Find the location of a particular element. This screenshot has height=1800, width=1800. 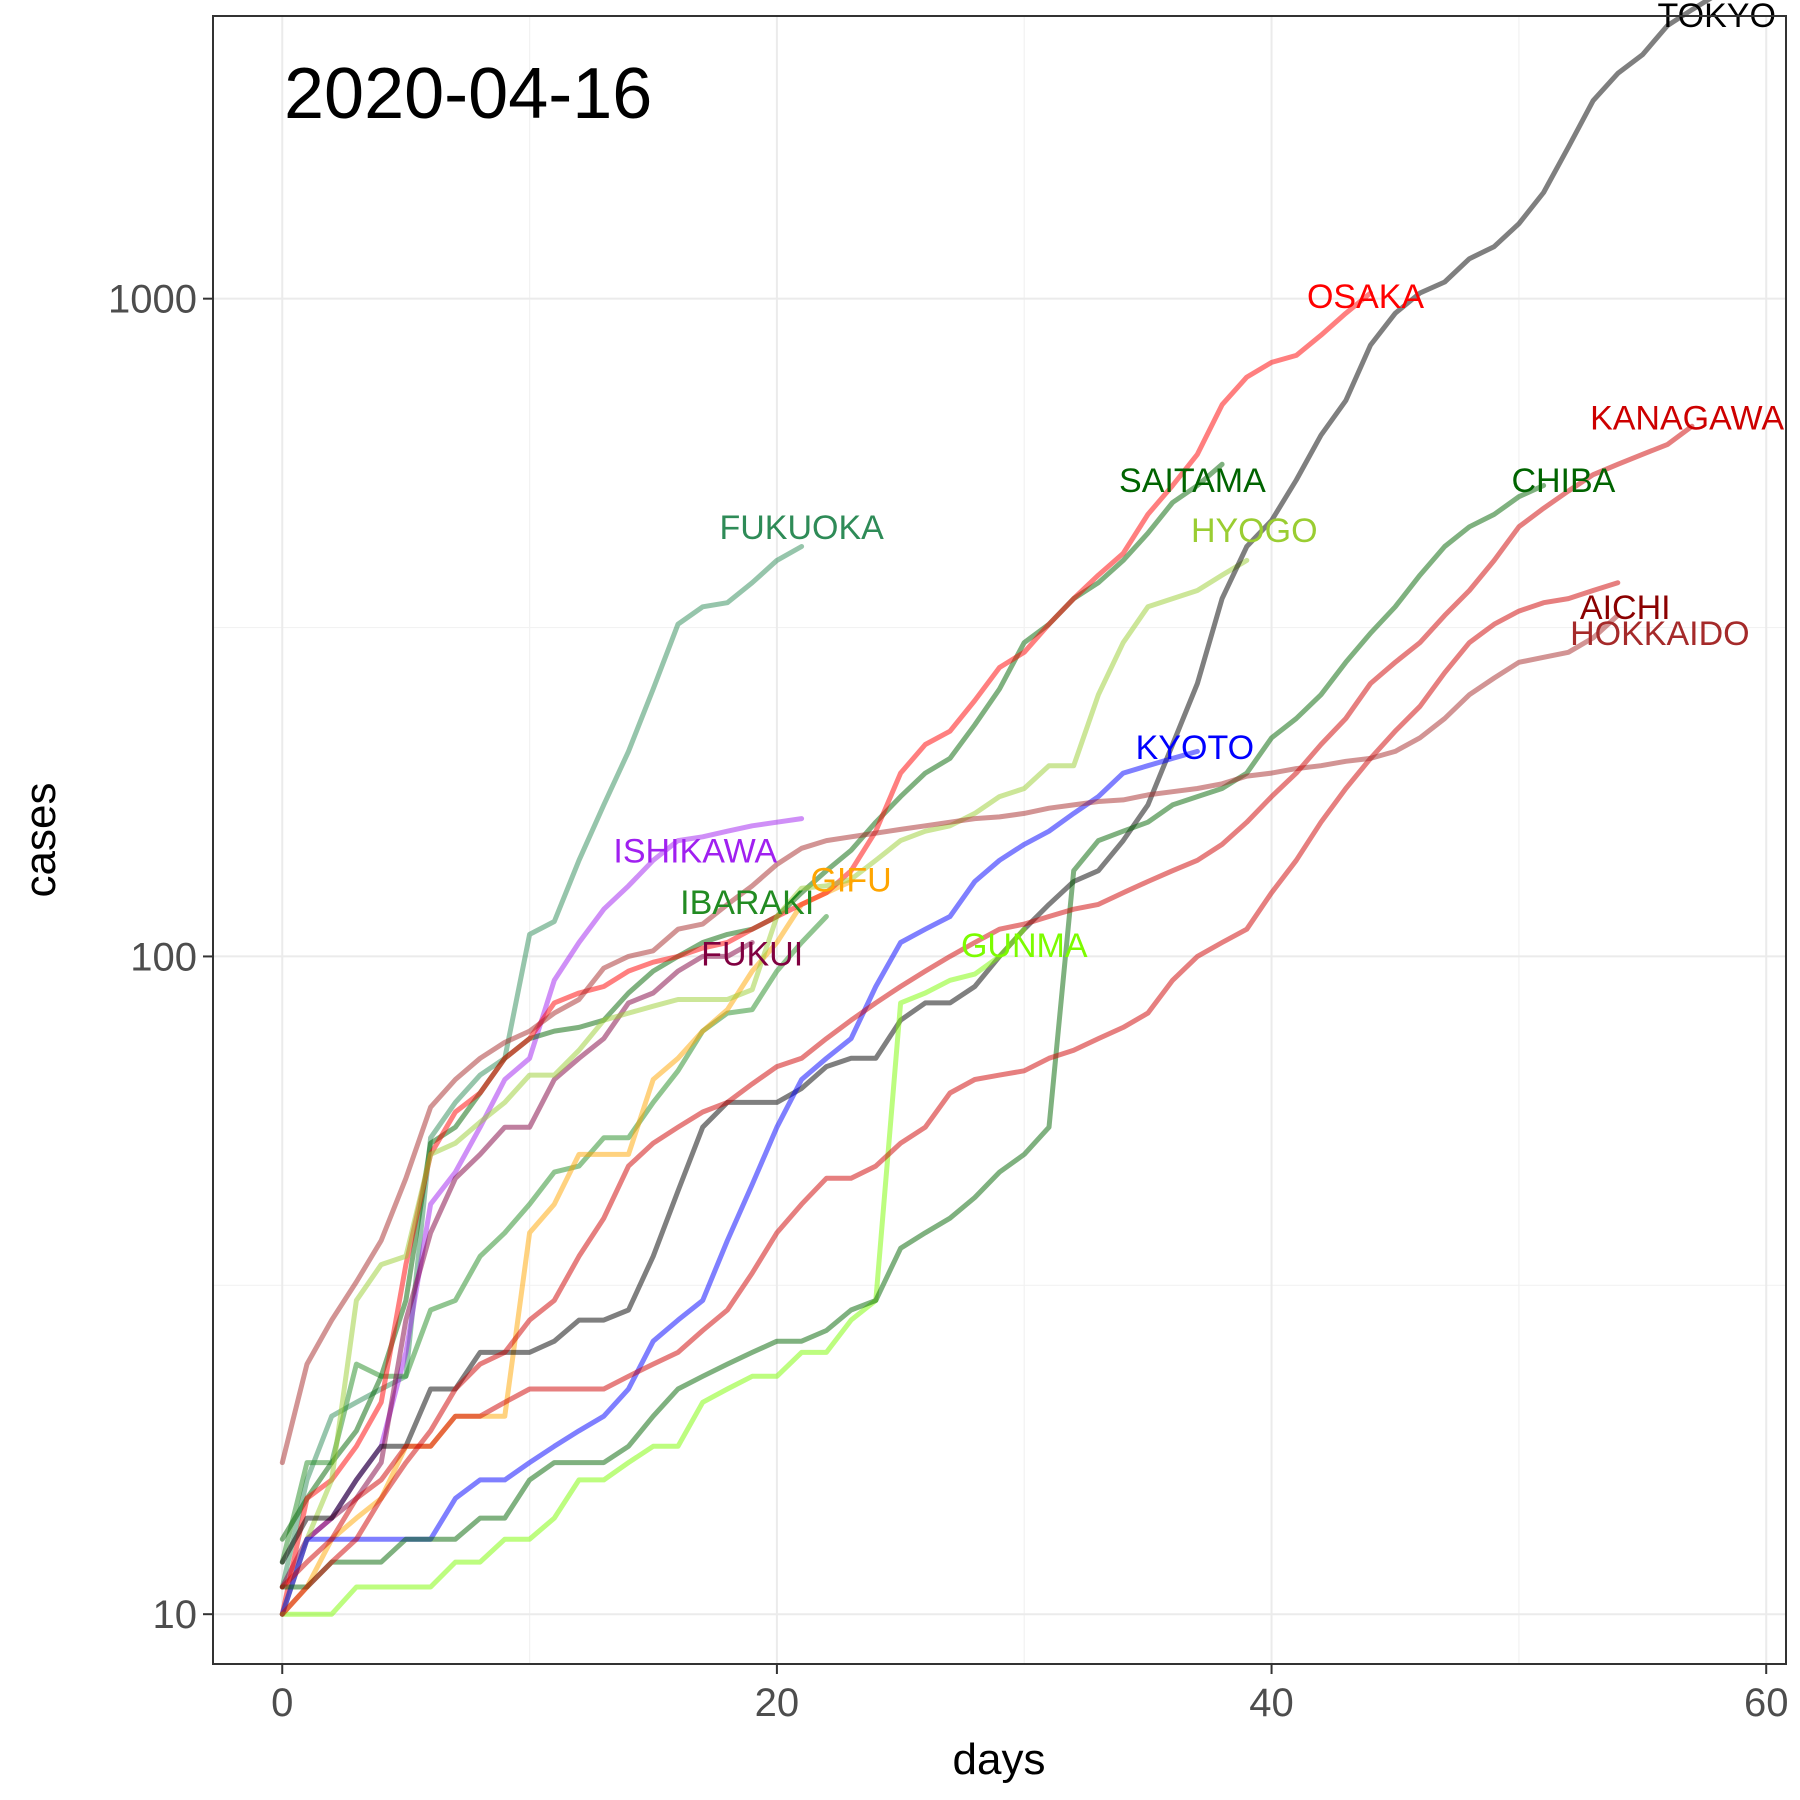

series-label-tokyo: TOKYO is located at coordinates (1717, 17).